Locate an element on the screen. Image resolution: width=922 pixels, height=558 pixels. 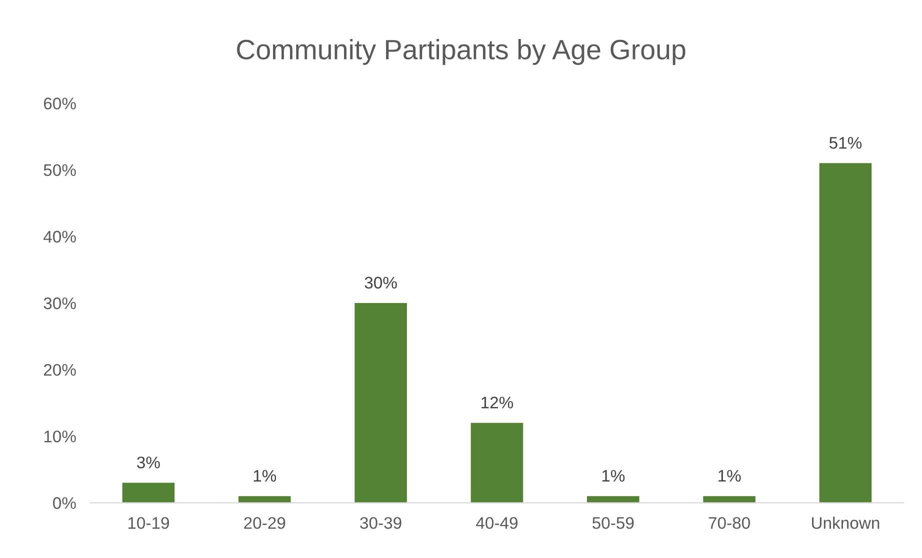
y-tick-label: 10% is located at coordinates (60, 436).